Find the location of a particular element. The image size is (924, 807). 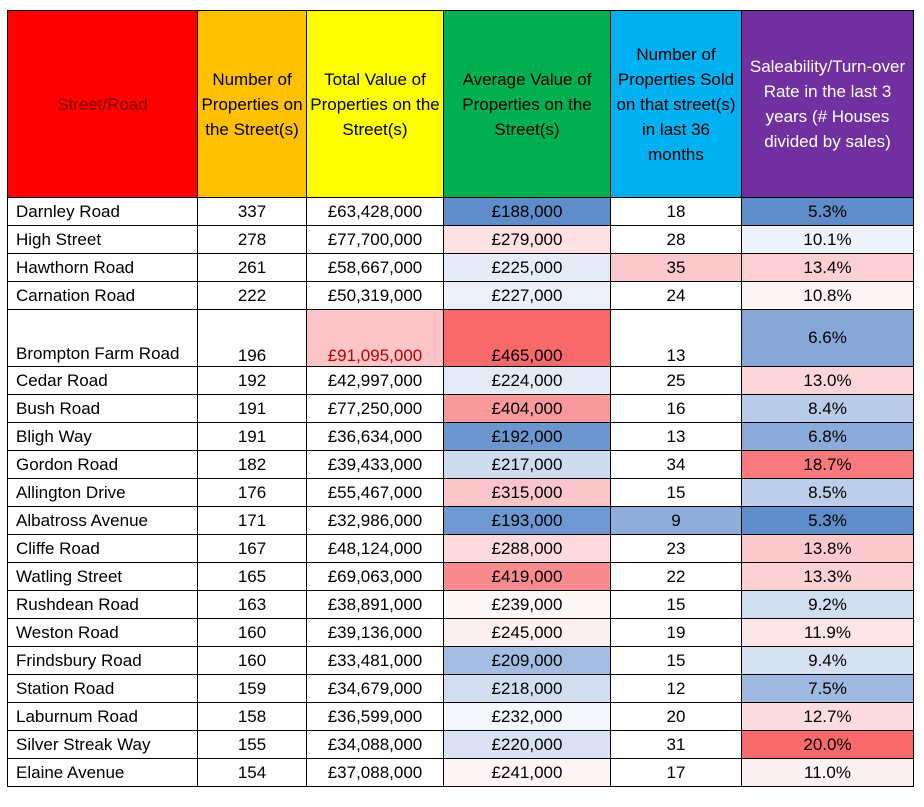

table-row: Cliffe Road 167 £48,124,000 £288,000 23 13.8% is located at coordinates (460, 548).